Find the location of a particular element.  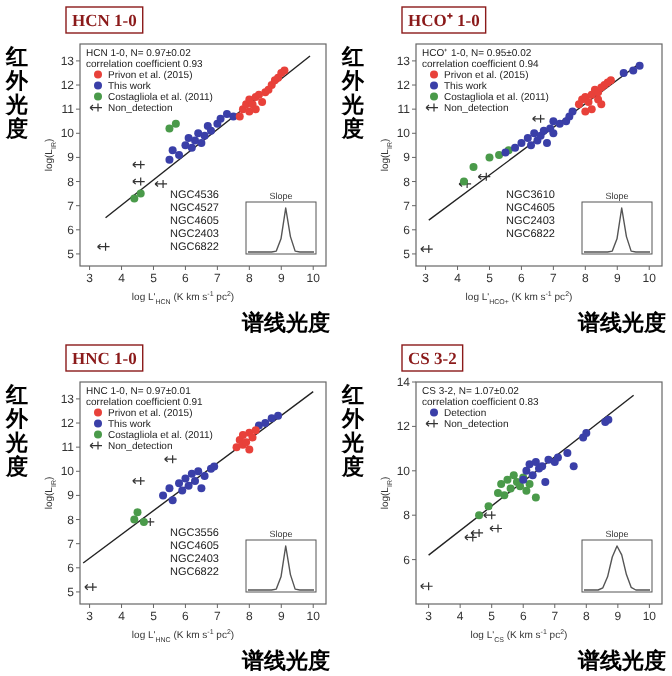

chart-title: CS 3-2 is located at coordinates (432, 358).